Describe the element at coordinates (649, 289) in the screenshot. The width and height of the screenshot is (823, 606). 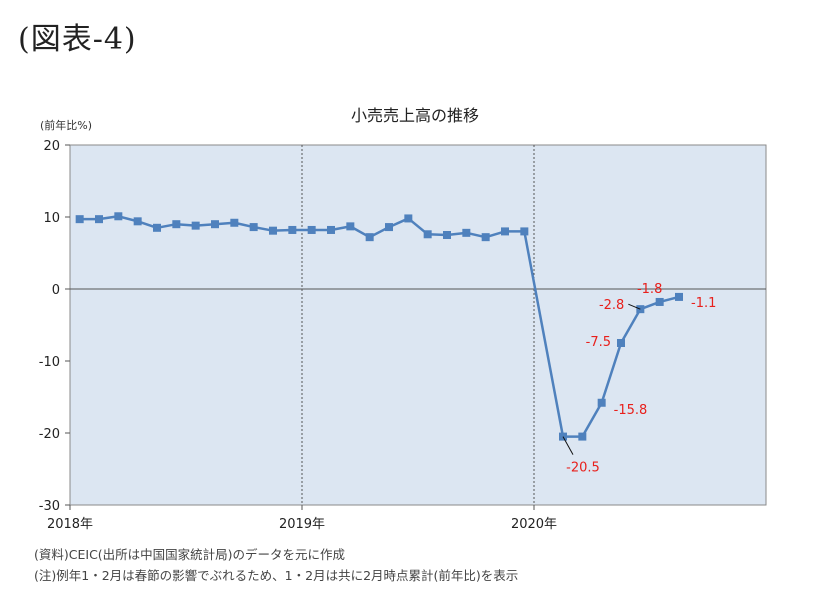
I see `data-label: -1.8` at that location.